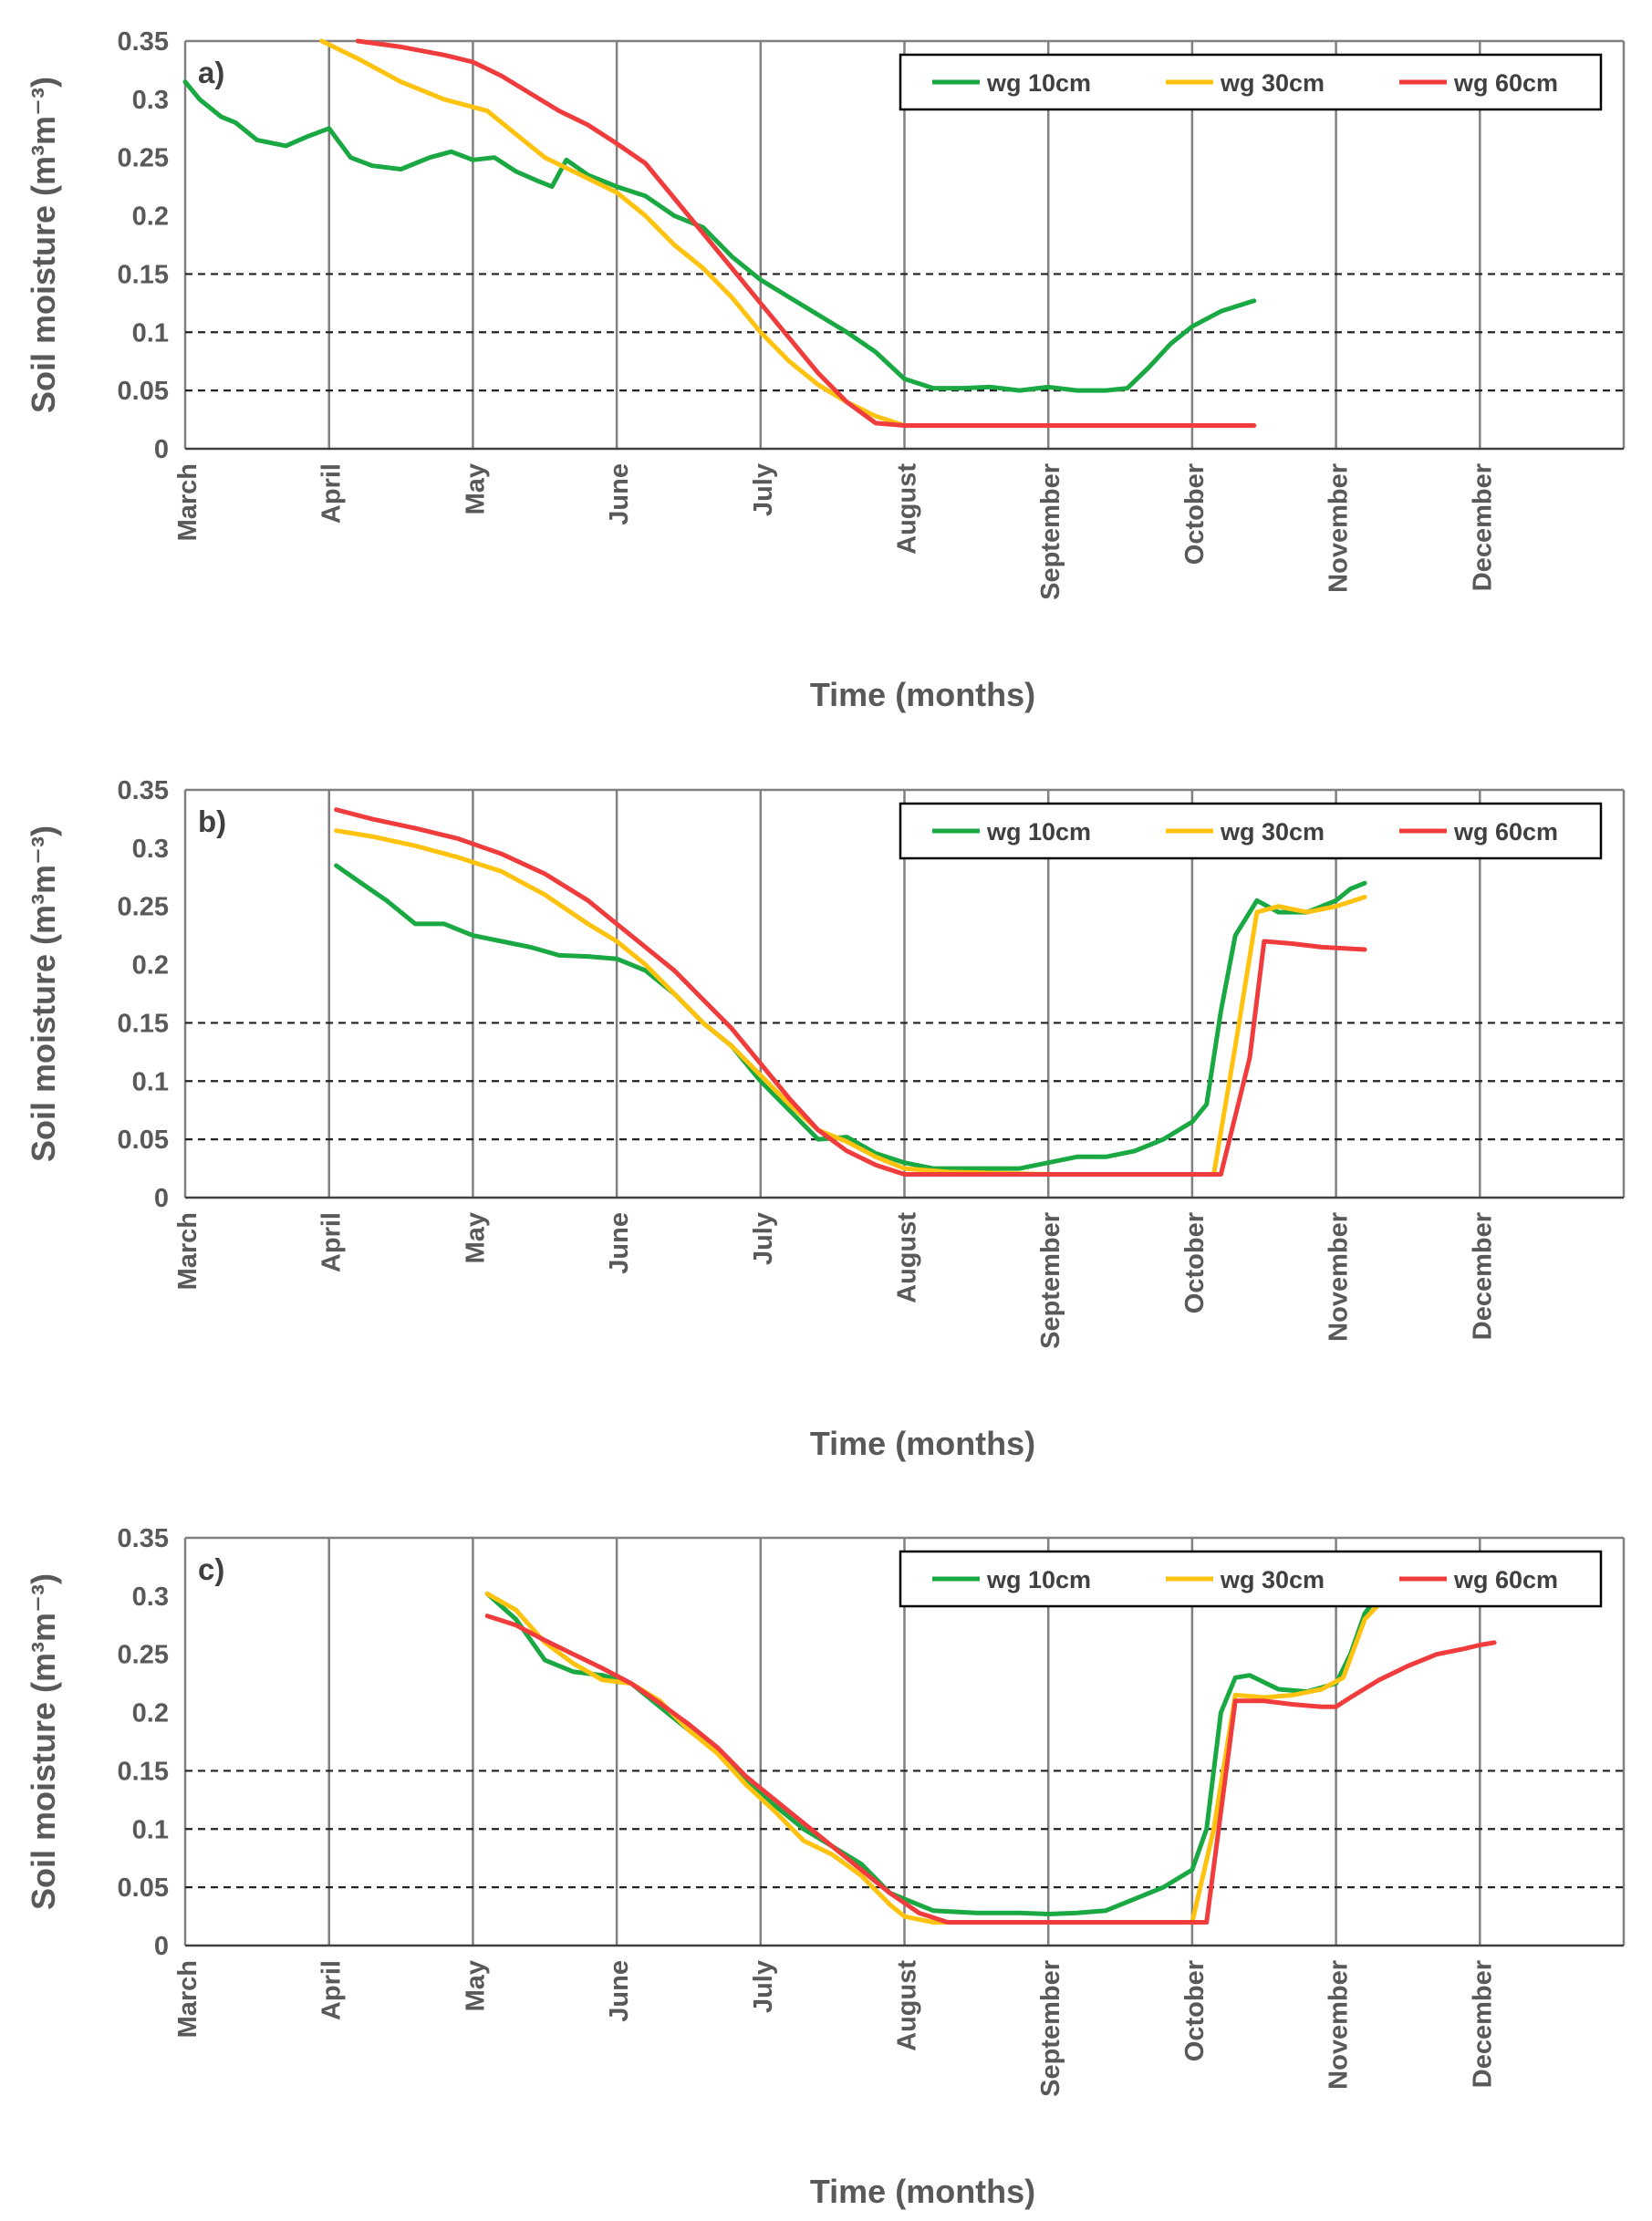 Image resolution: width=1652 pixels, height=2221 pixels. I want to click on panel-label: c), so click(211, 1569).